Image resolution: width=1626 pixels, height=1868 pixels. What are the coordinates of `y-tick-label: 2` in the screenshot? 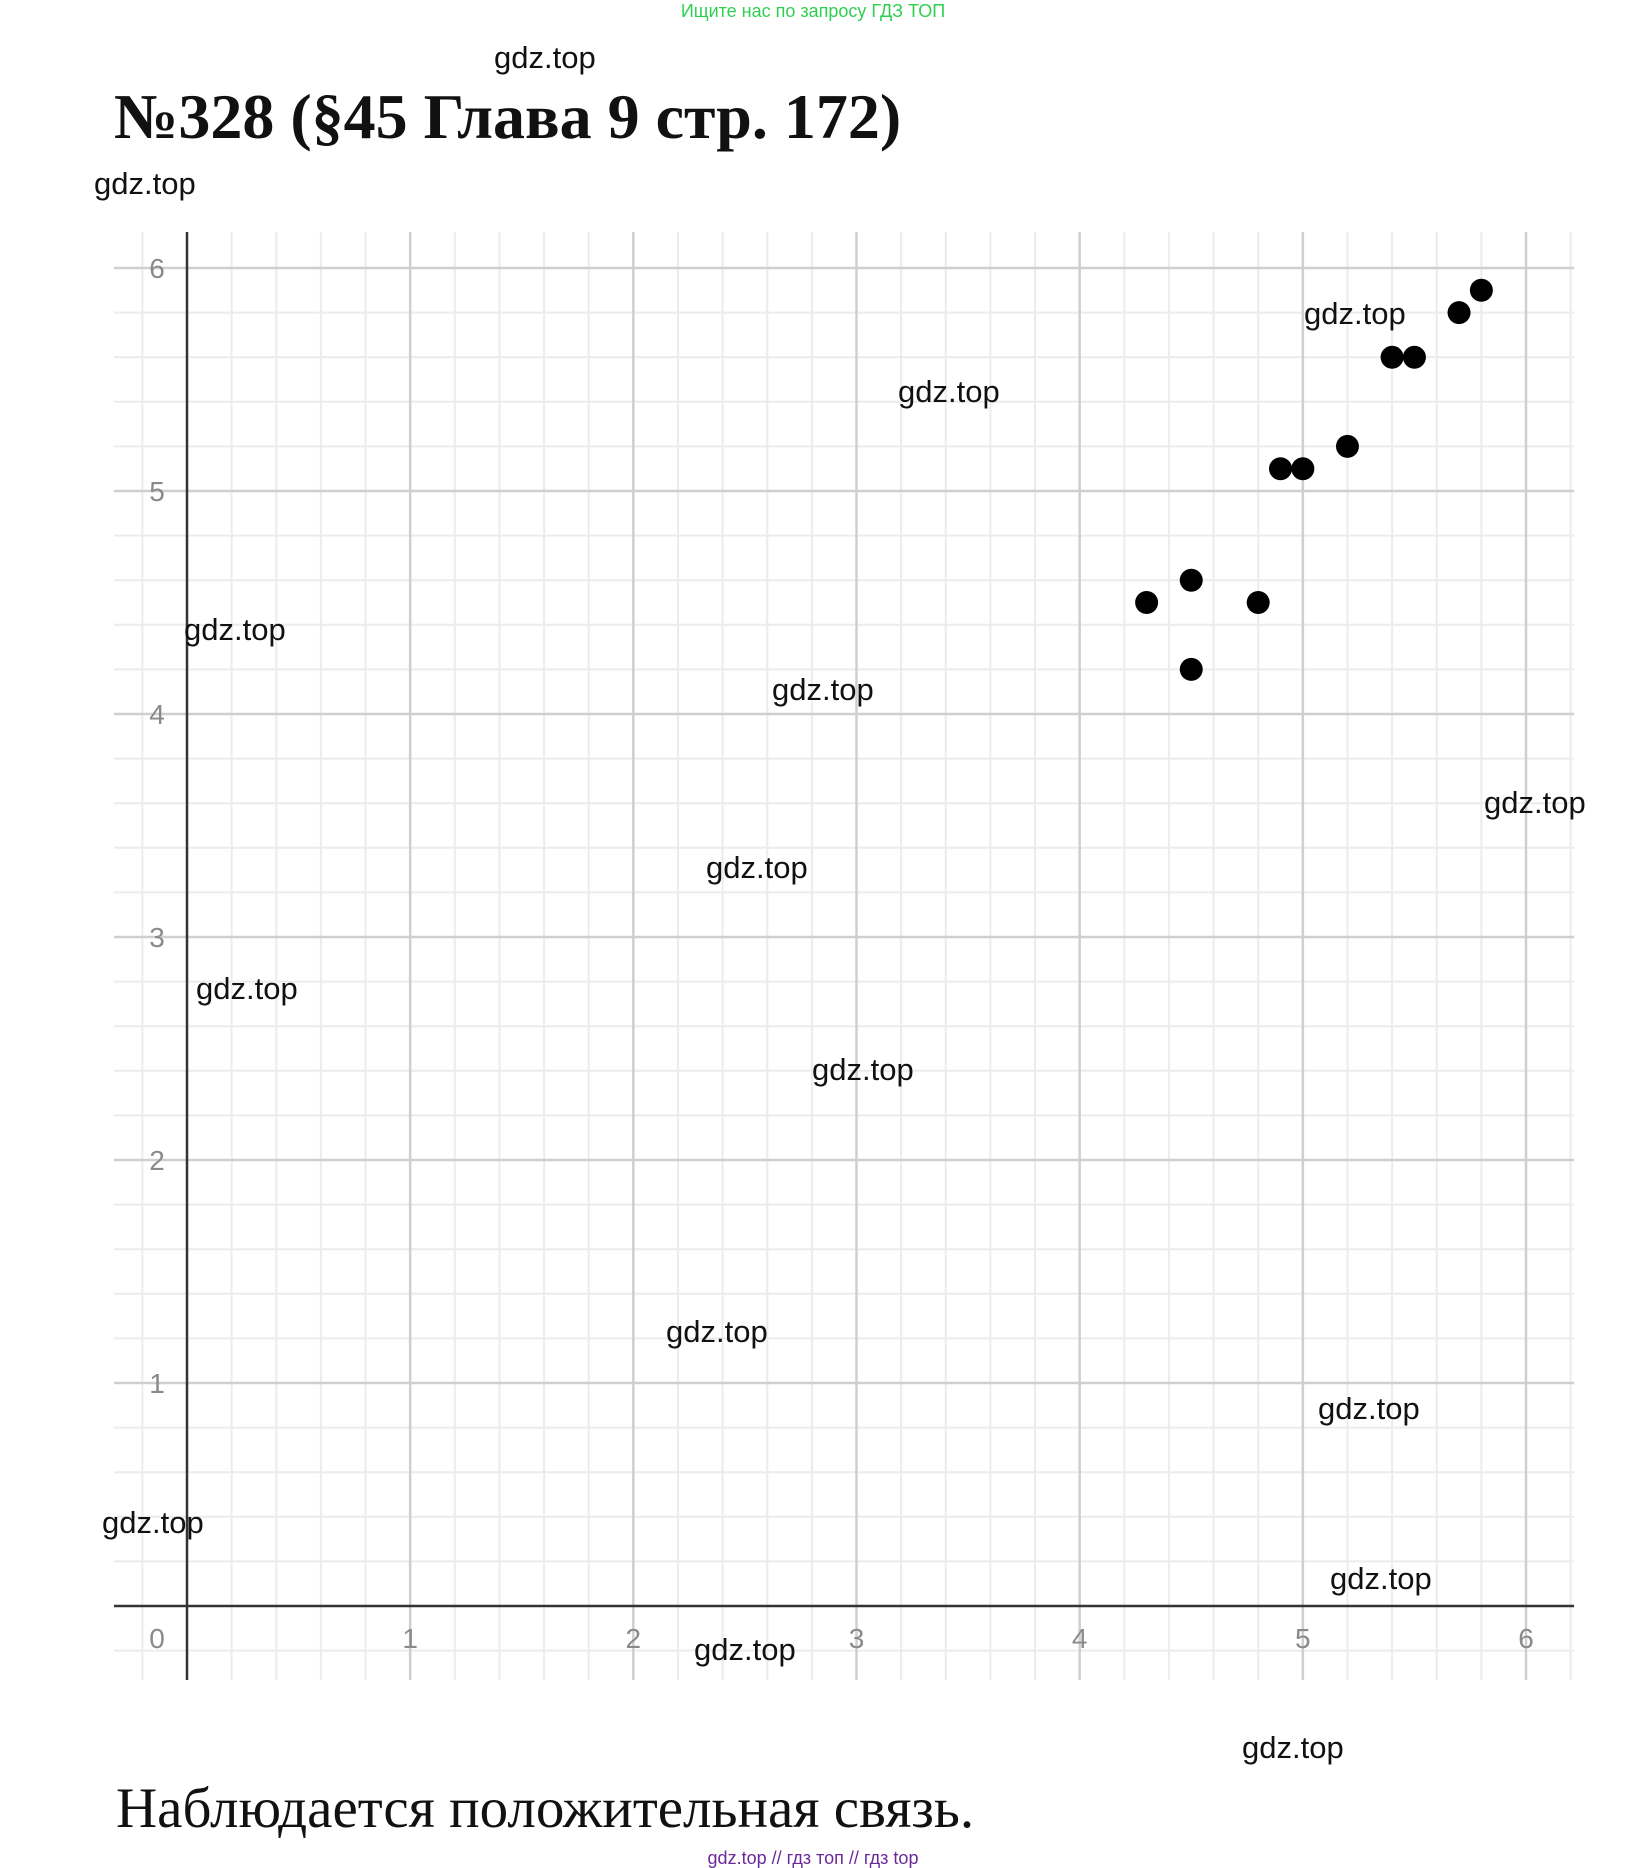 It's located at (157, 1160).